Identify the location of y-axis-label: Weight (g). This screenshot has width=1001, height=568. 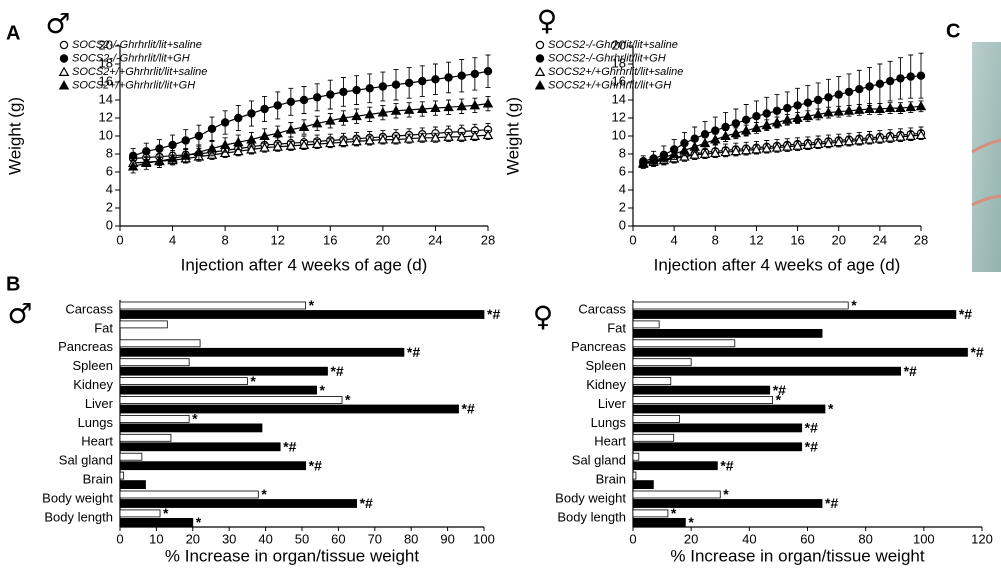
(14, 136).